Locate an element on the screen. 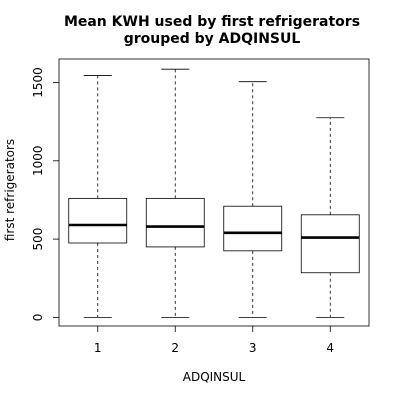  chart-title-line-2: grouped by ADQINSUL is located at coordinates (212, 39).